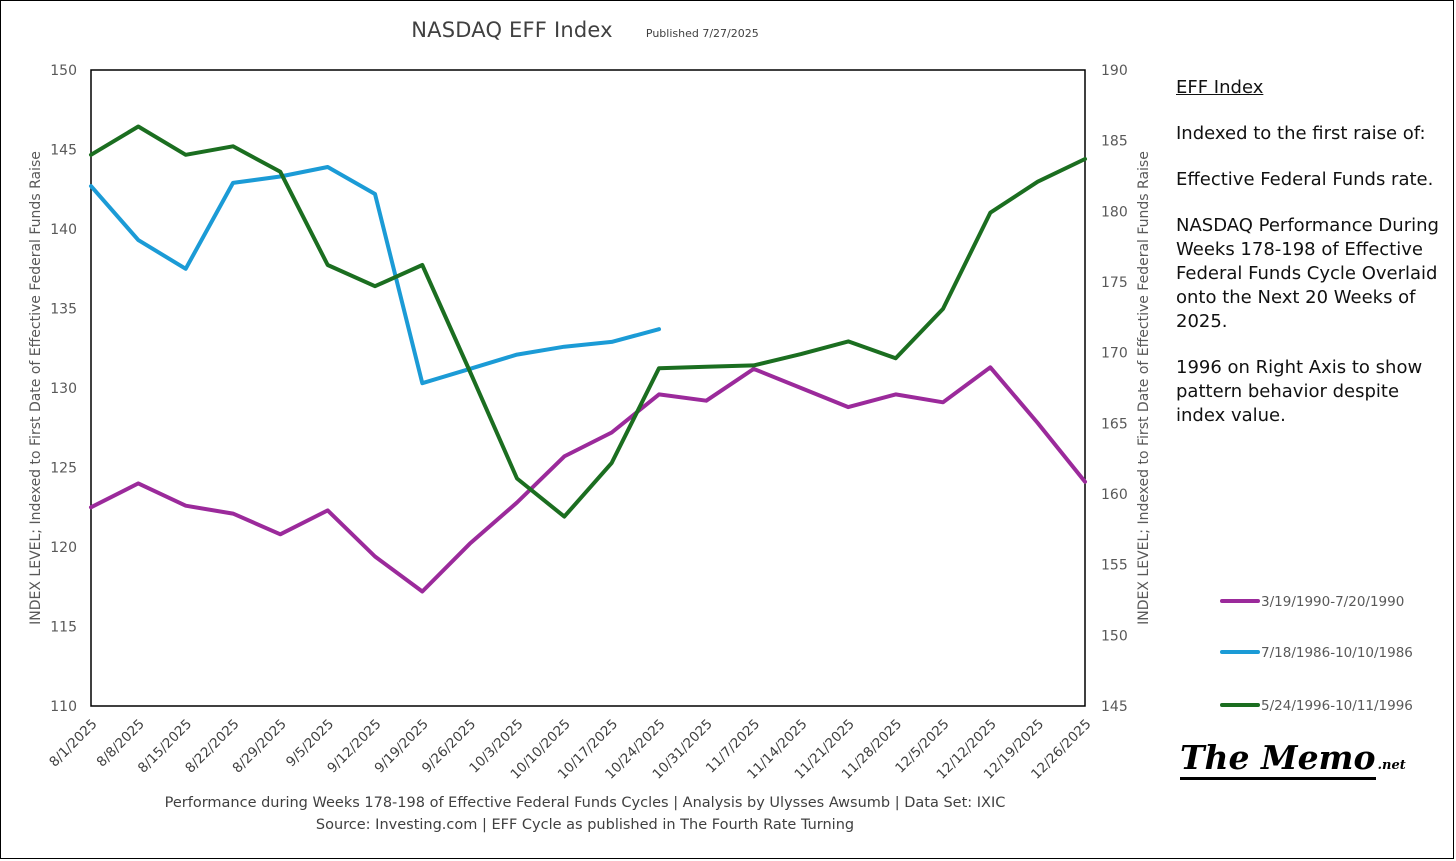 Image resolution: width=1456 pixels, height=861 pixels. What do you see at coordinates (1114, 283) in the screenshot?
I see `y2-tick-label: 175` at bounding box center [1114, 283].